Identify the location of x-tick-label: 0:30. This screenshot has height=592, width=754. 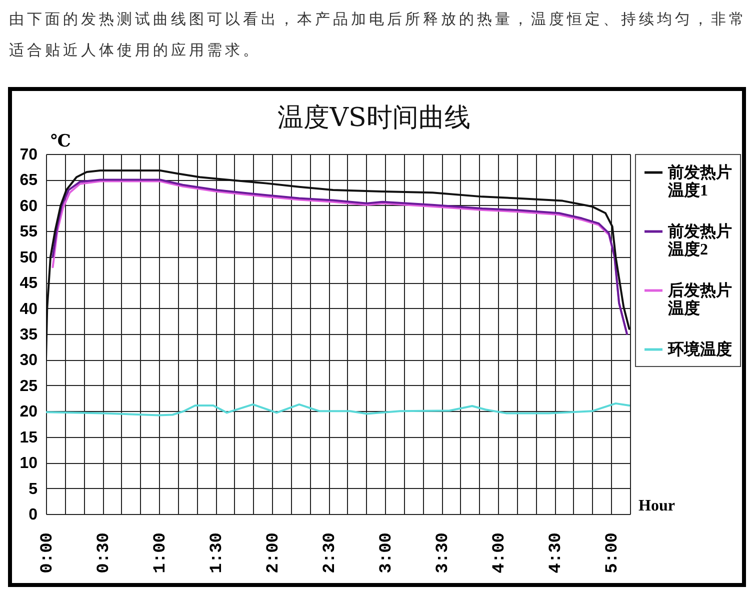
(104, 553).